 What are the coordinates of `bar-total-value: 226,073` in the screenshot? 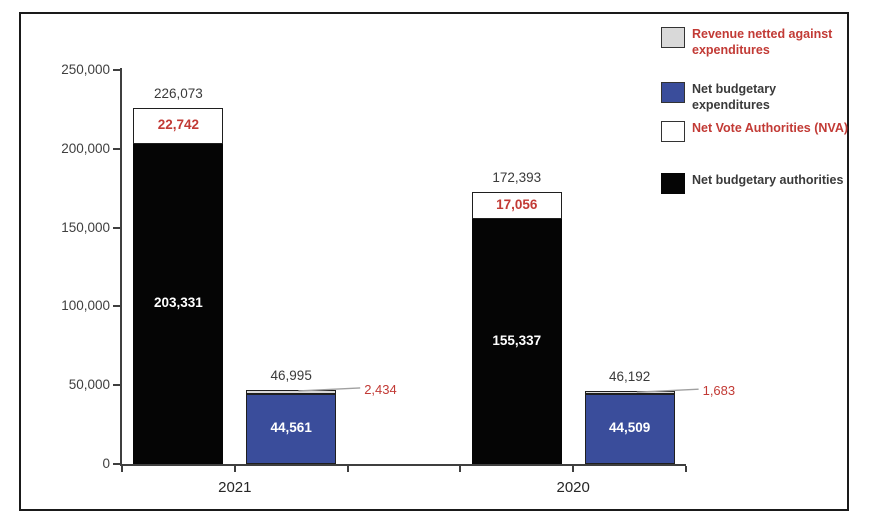 It's located at (178, 93).